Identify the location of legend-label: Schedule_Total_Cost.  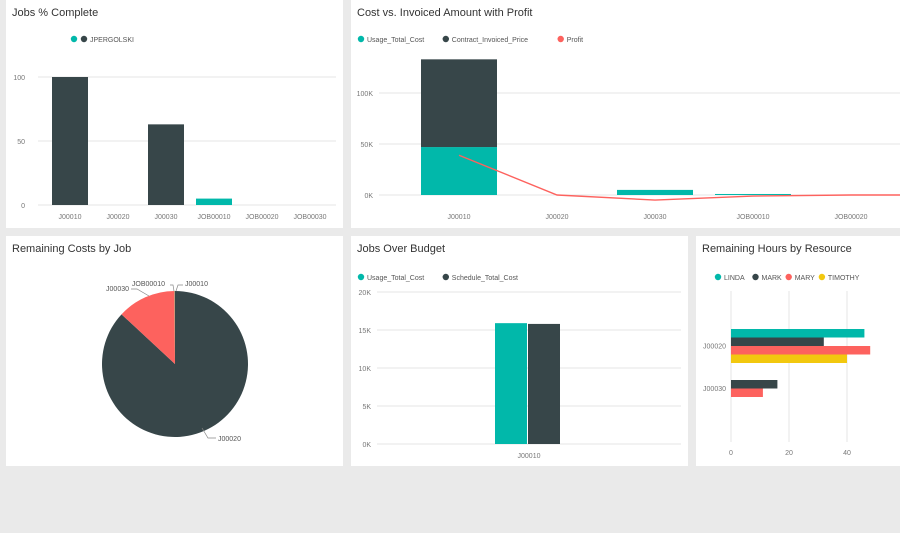
(485, 278).